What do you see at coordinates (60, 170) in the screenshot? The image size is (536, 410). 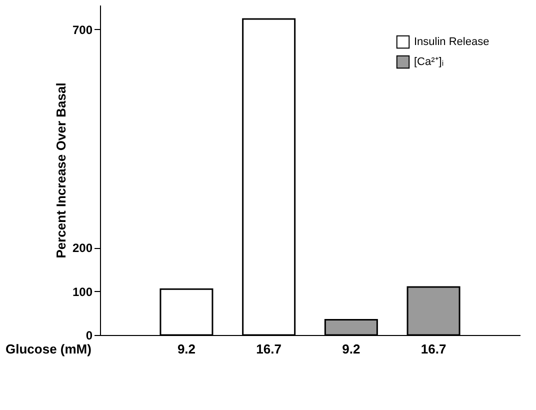 I see `y-axis-title: Percent Increase Over Basal` at bounding box center [60, 170].